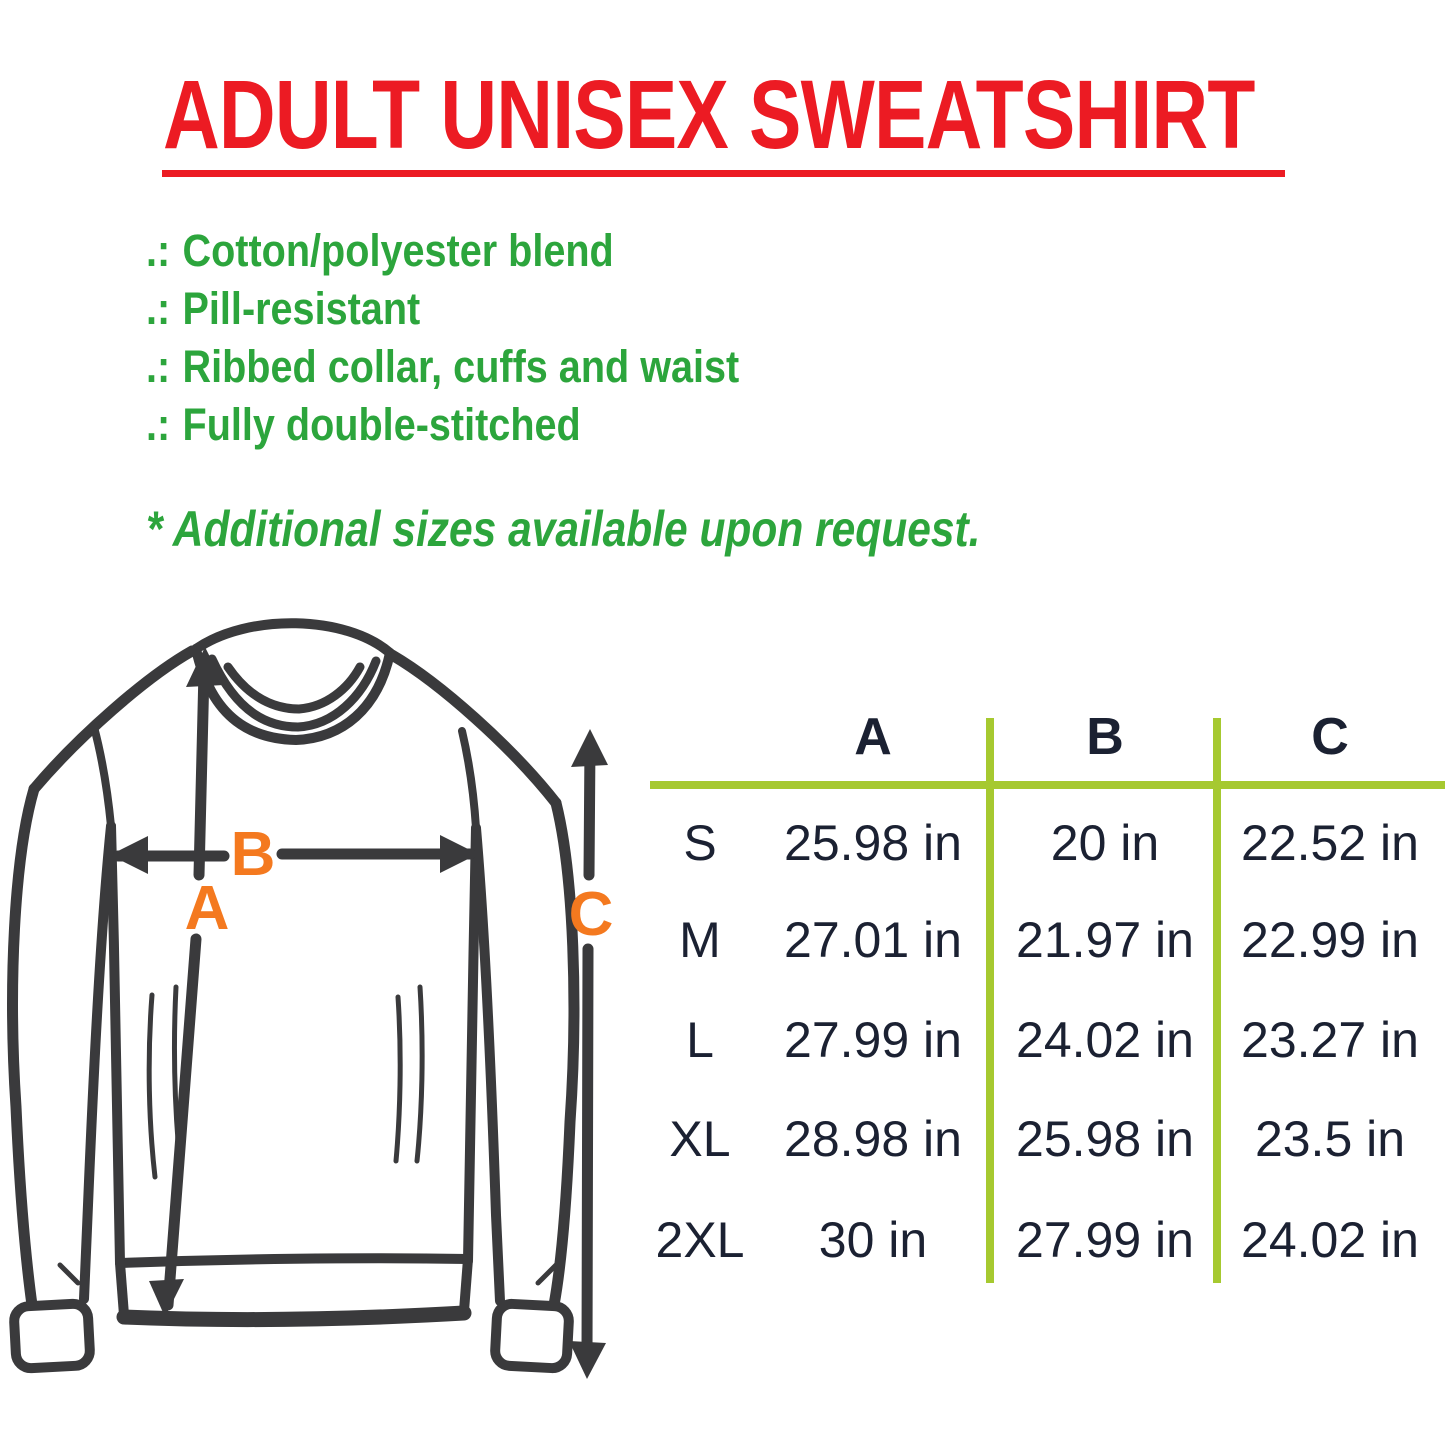 This screenshot has height=1445, width=1445. Describe the element at coordinates (1330, 737) in the screenshot. I see `column-header-c: C` at that location.